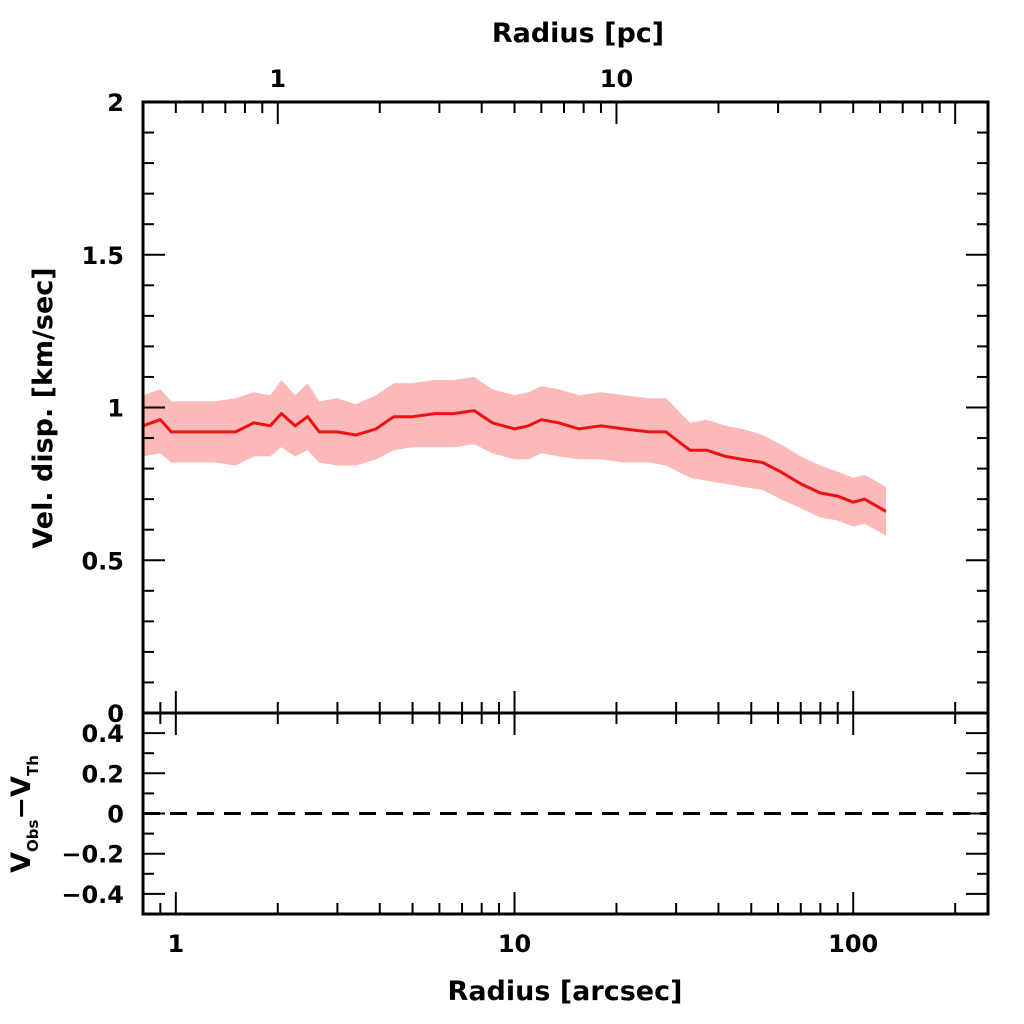 The width and height of the screenshot is (1024, 1024). I want to click on top-axis-title: Radius [pc], so click(578, 33).